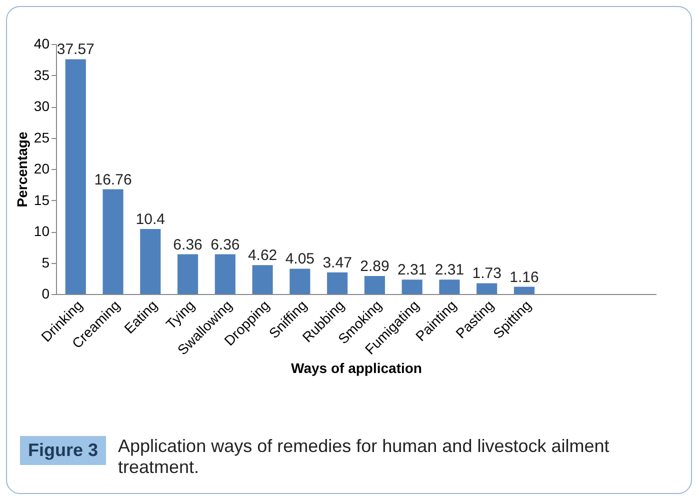  What do you see at coordinates (22, 170) in the screenshot?
I see `y-axis-title: Percentage` at bounding box center [22, 170].